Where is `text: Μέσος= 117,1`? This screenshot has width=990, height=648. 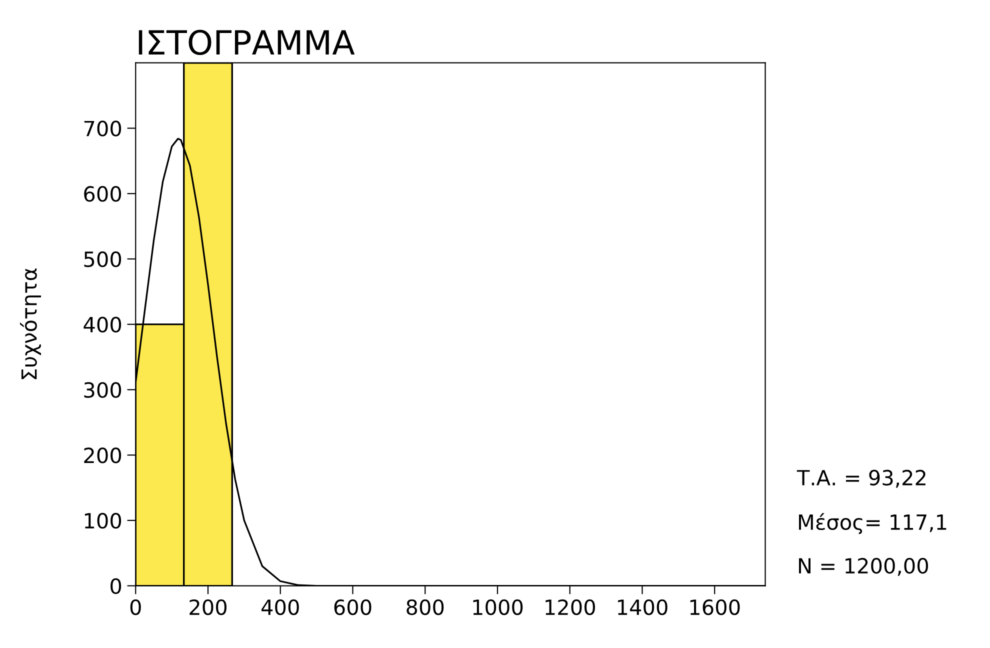 text: Μέσος= 117,1 is located at coordinates (872, 523).